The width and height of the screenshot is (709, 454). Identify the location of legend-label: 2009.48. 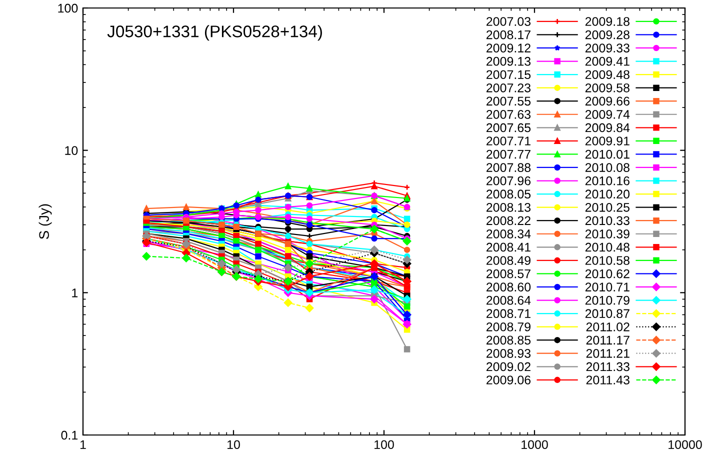
(607, 75).